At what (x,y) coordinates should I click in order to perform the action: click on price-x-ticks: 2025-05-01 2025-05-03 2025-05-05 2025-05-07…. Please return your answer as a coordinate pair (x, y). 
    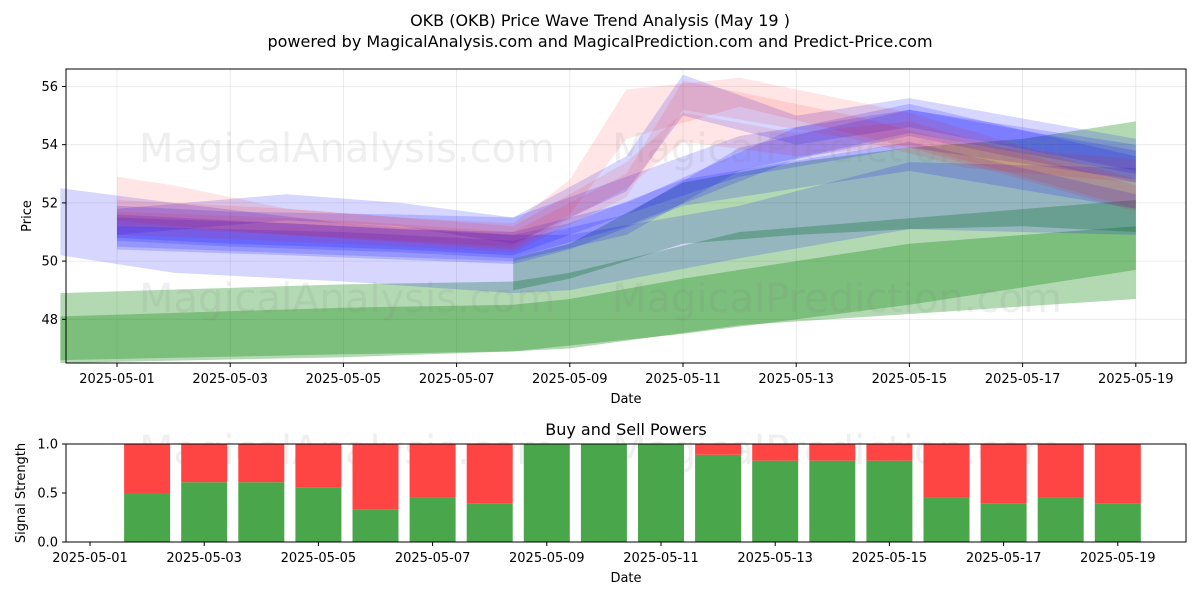
    Looking at the image, I should click on (626, 375).